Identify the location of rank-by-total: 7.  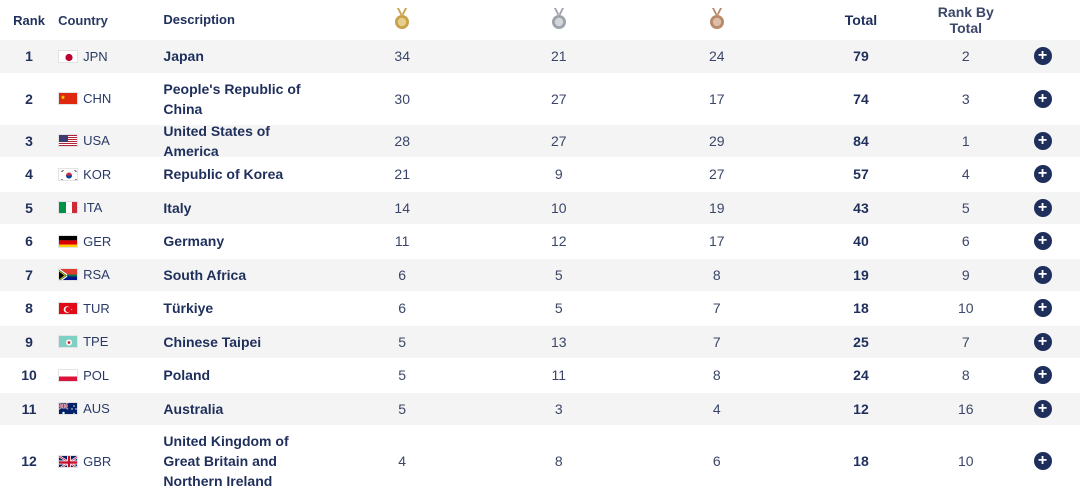
(965, 341).